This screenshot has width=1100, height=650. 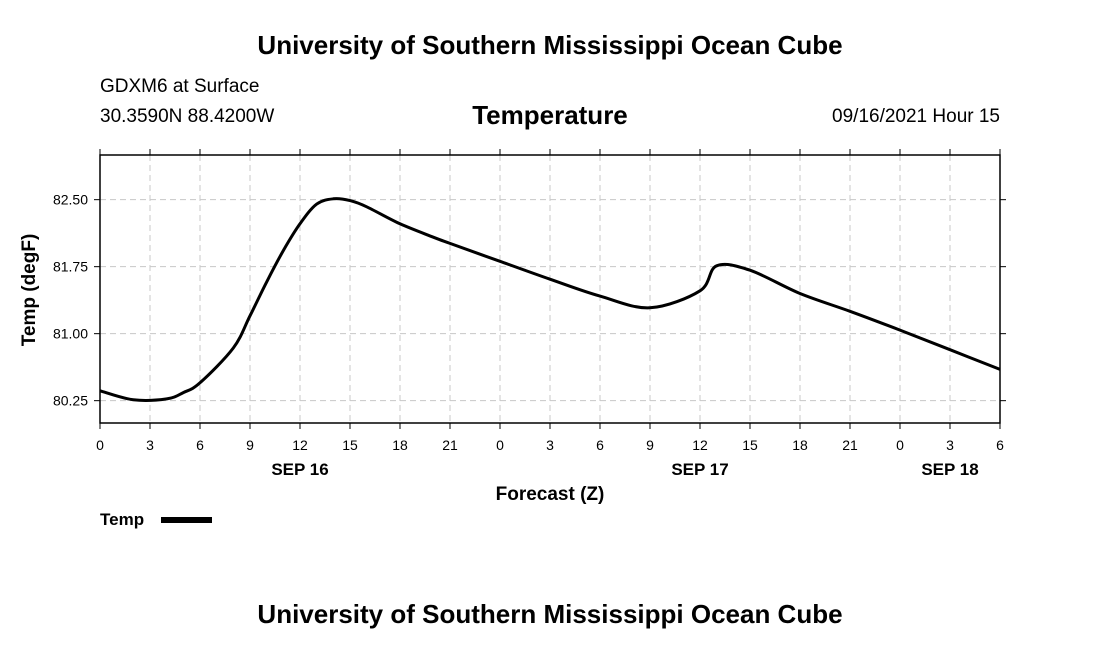 What do you see at coordinates (916, 116) in the screenshot?
I see `forecast-date-label: 09/16/2021 Hour 15` at bounding box center [916, 116].